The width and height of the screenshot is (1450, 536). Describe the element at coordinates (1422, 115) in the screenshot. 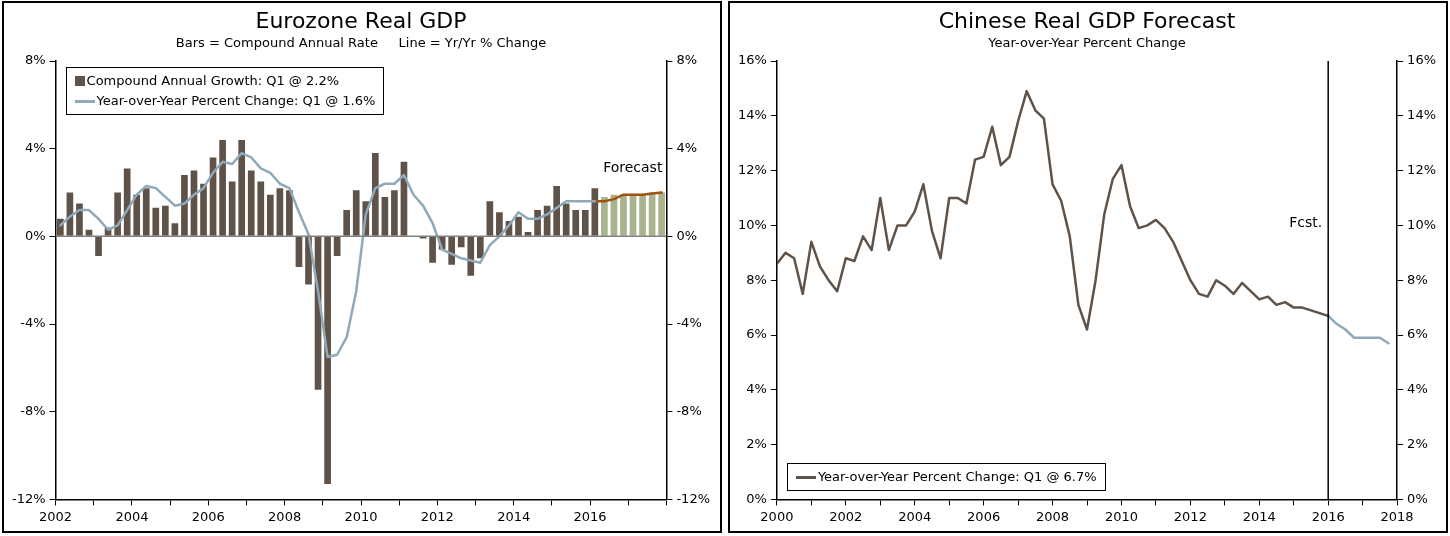

I see `y2-tick-label: 14%` at that location.